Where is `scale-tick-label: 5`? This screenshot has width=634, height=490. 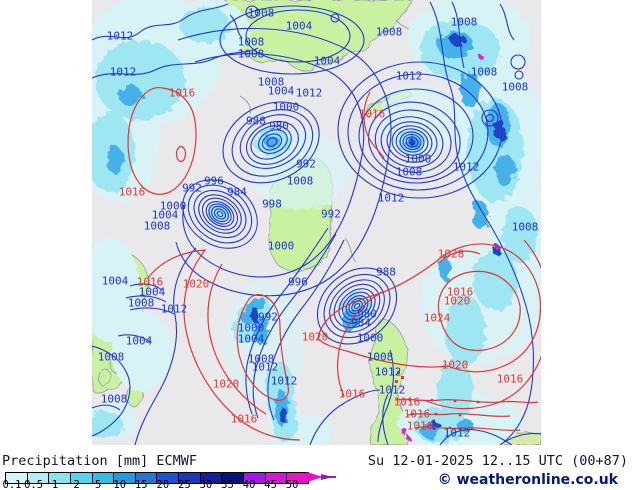 scale-tick-label: 5 is located at coordinates (98, 484).